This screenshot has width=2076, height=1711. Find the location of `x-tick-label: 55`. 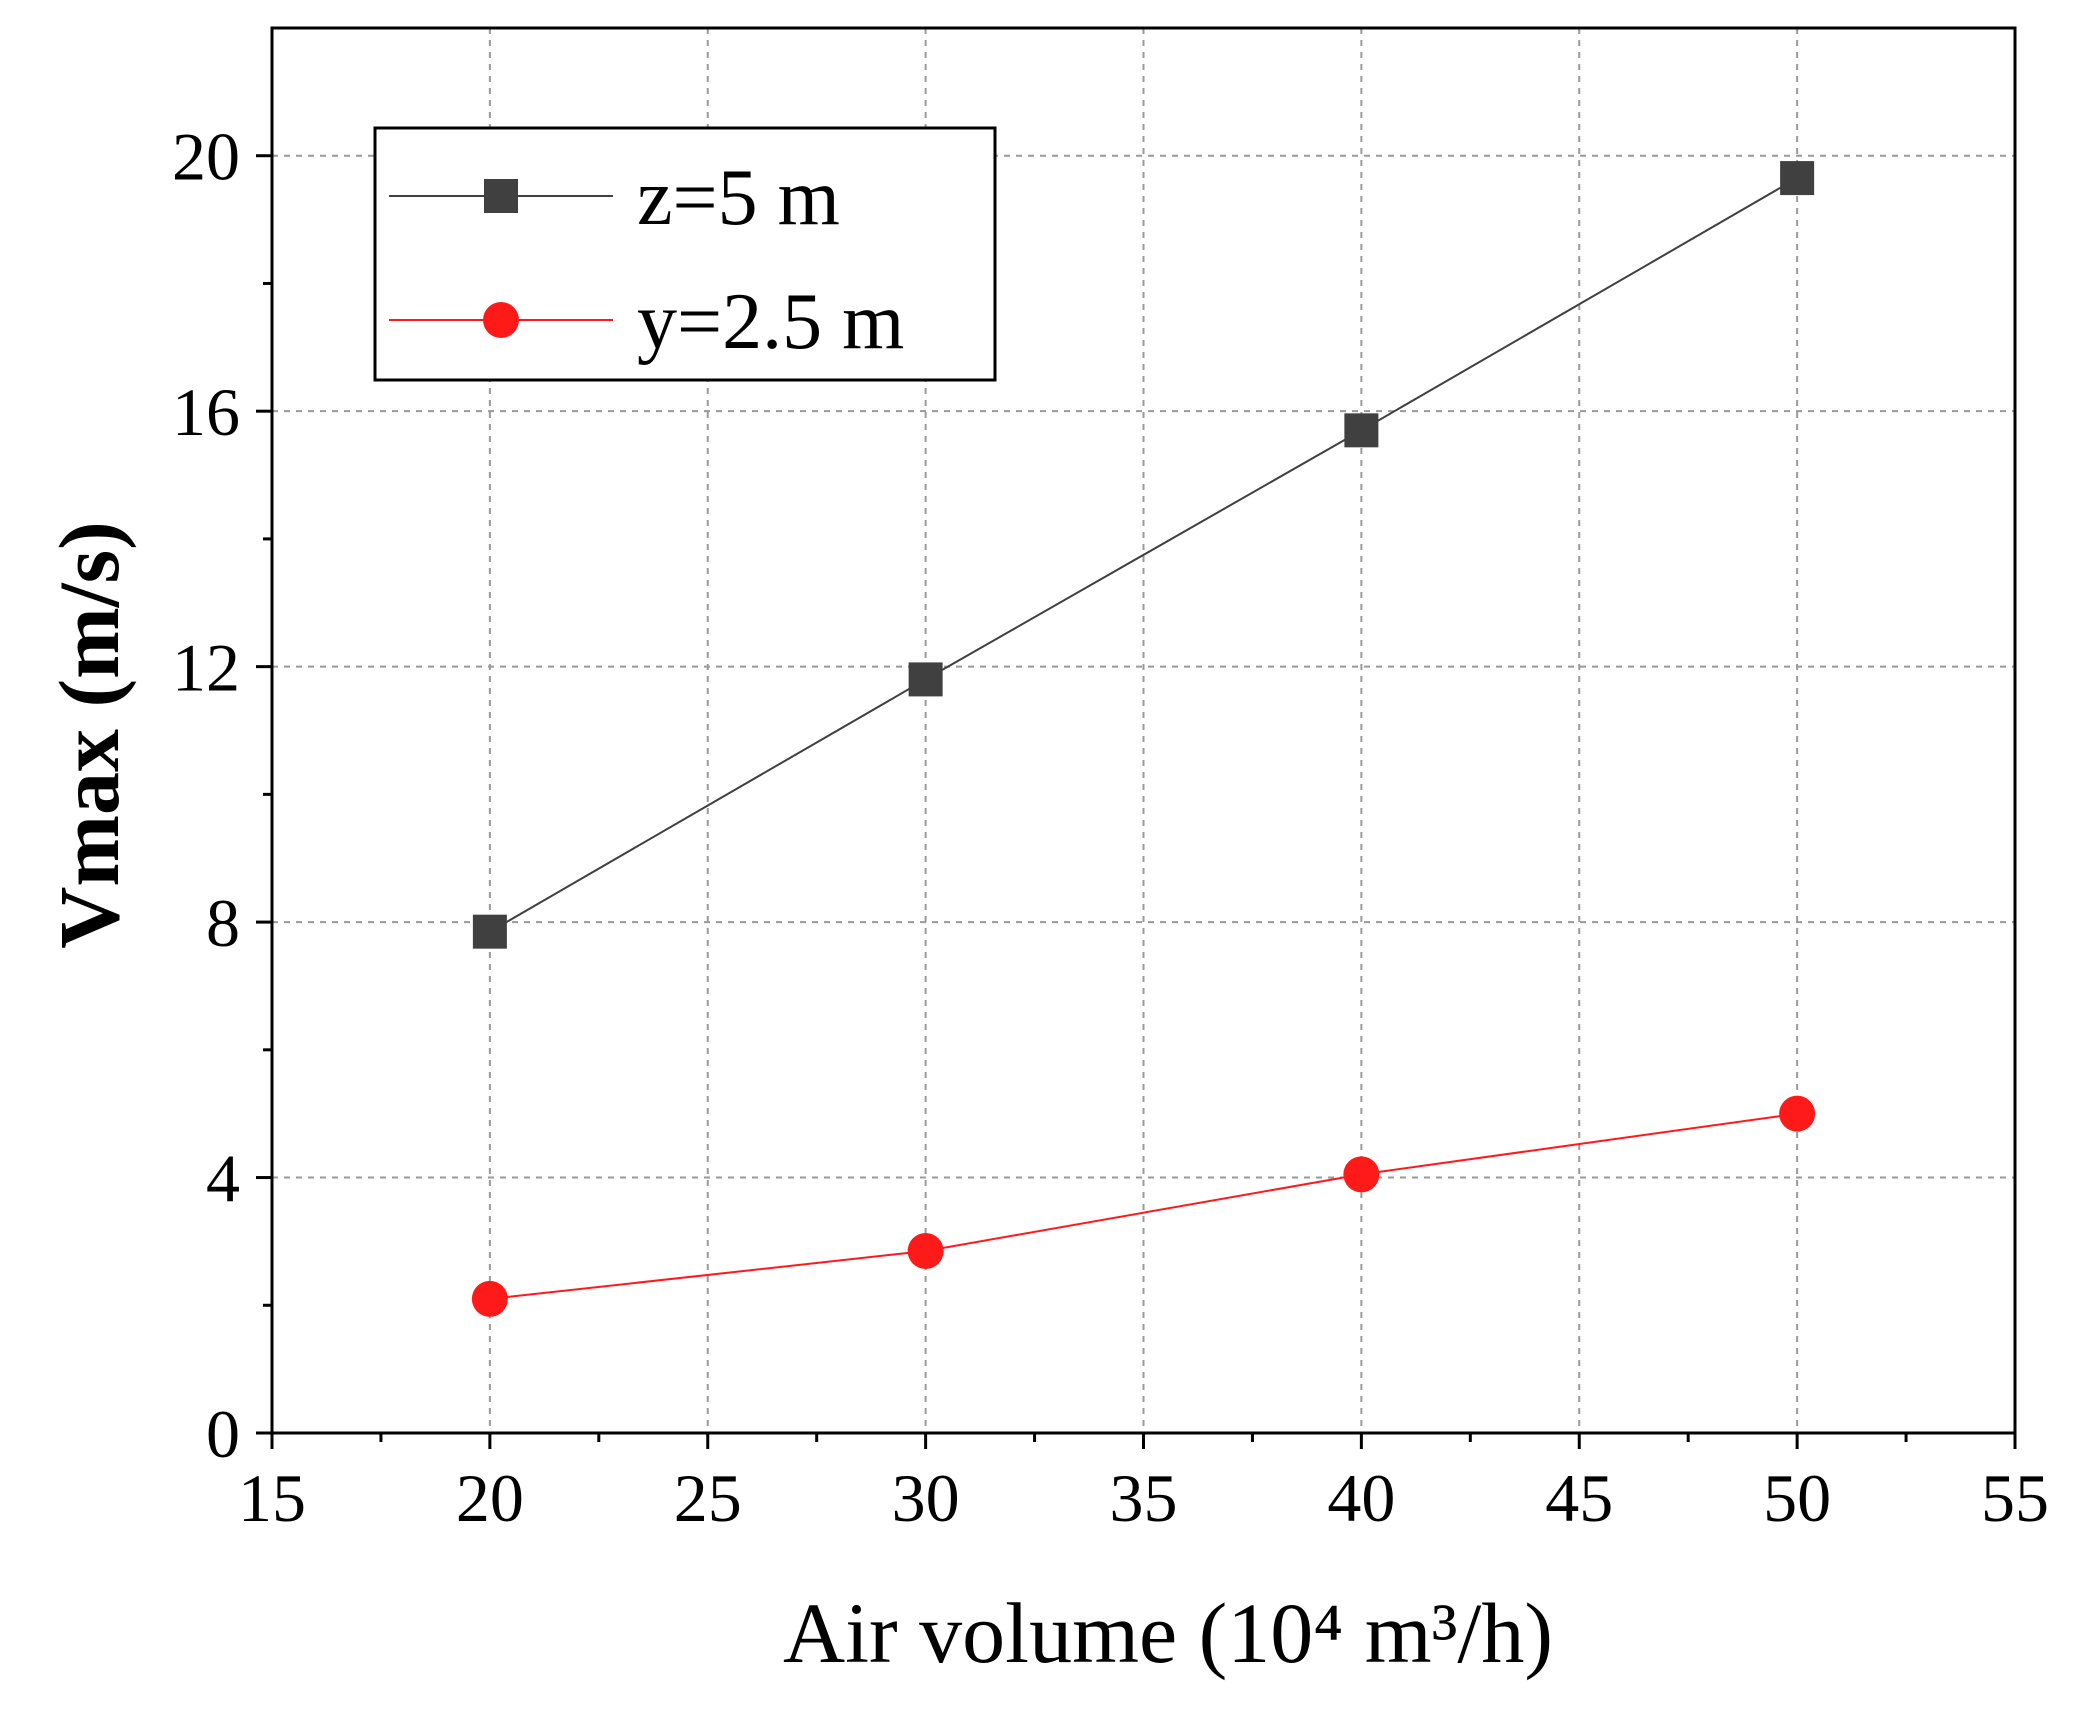

x-tick-label: 55 is located at coordinates (2015, 1498).